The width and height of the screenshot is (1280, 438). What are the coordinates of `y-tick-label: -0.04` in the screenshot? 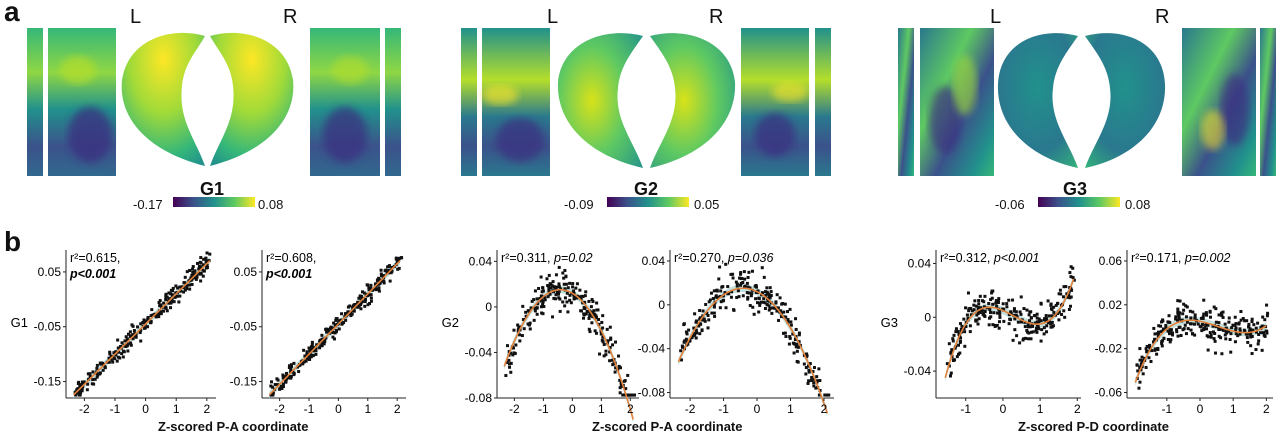 It's located at (652, 349).